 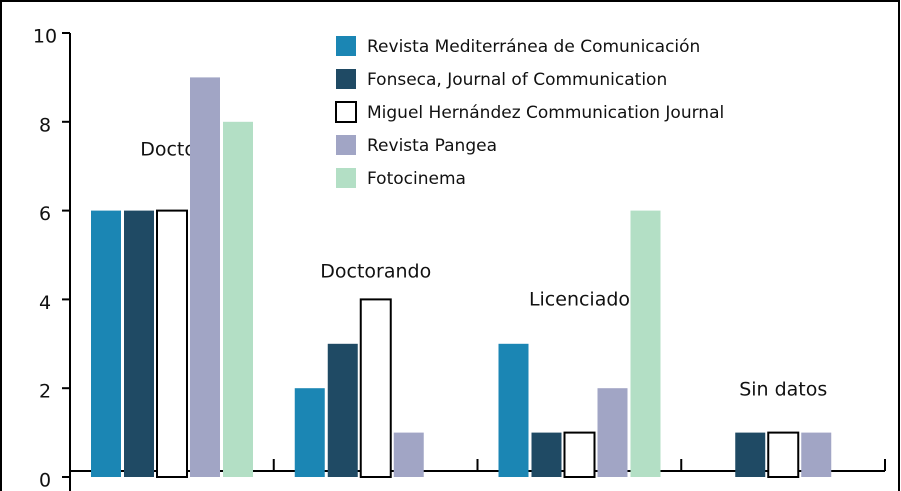 I want to click on y-tick-label: 0, so click(x=45, y=480).